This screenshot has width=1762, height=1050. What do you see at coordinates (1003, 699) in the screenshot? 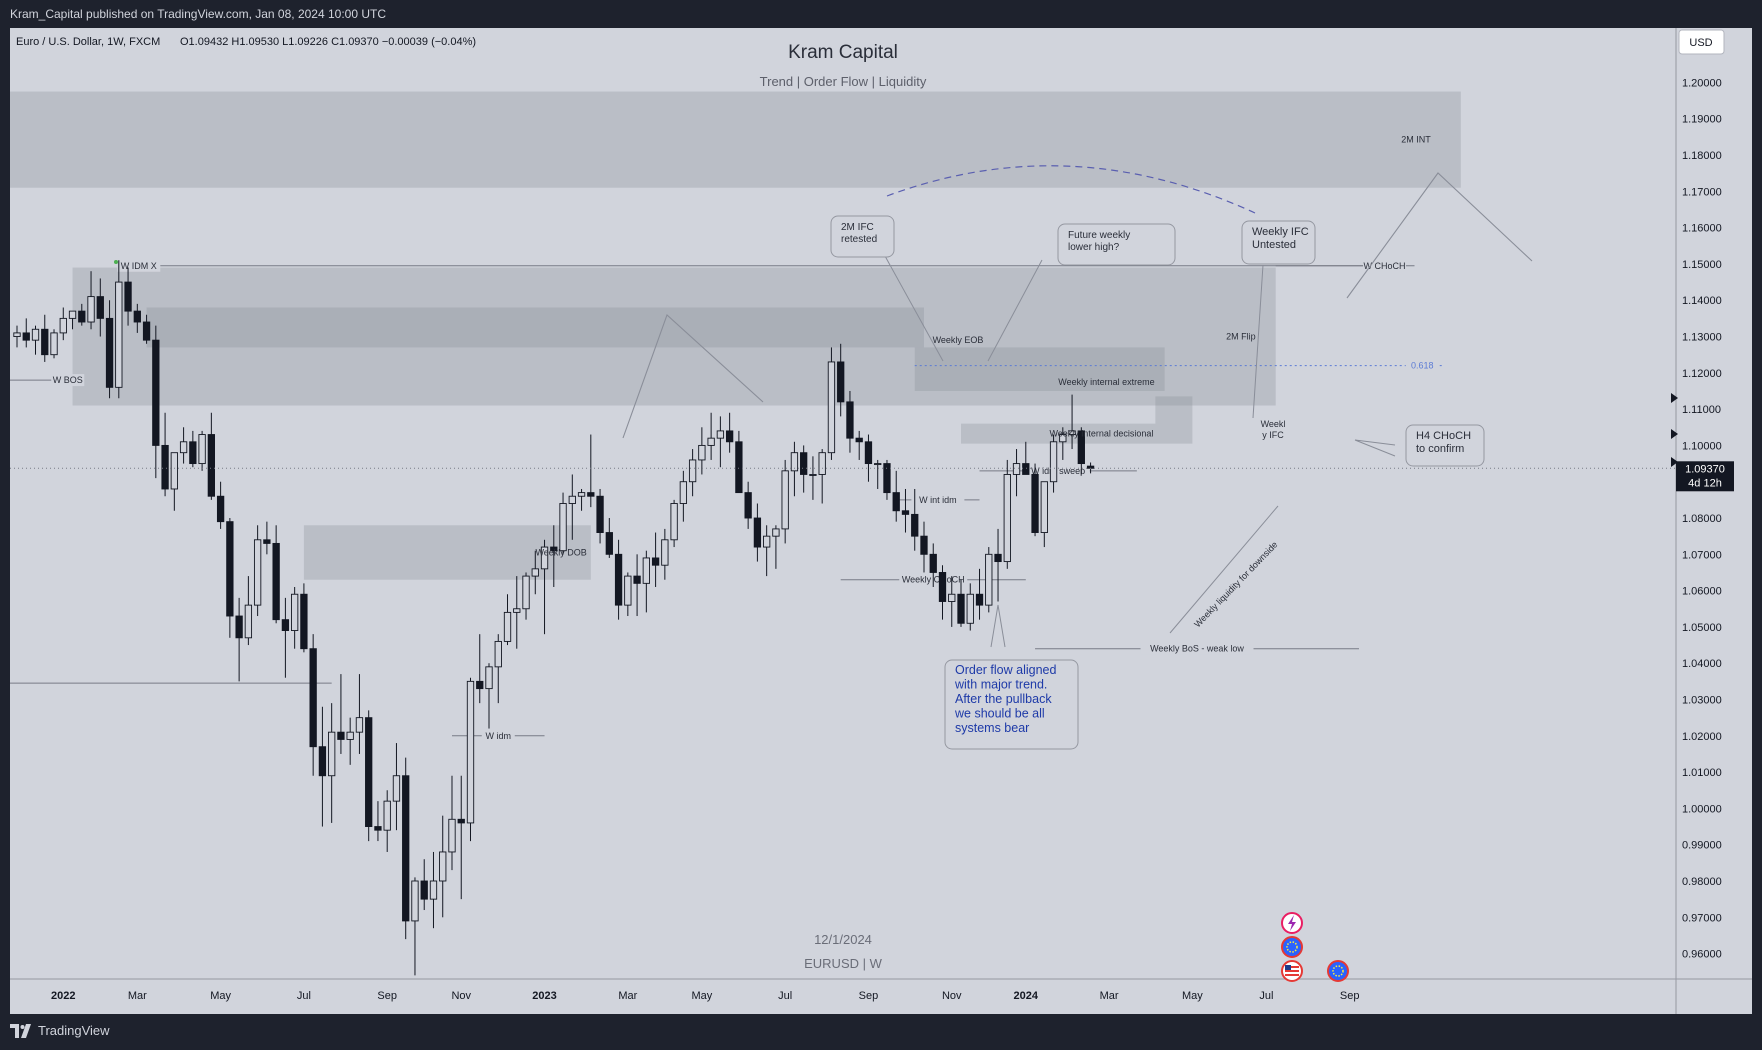
I see `callout-text-4-2: After the pullback` at bounding box center [1003, 699].